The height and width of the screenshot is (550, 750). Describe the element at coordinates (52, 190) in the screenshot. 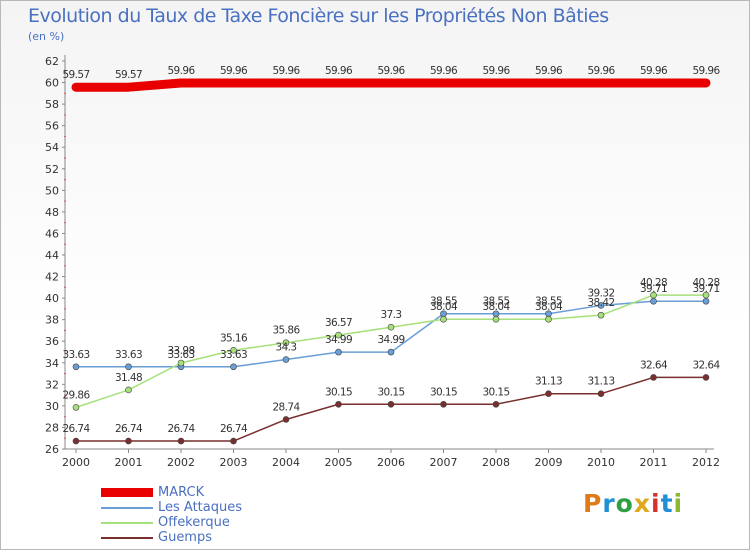

I see `y-tick-label: 50` at that location.